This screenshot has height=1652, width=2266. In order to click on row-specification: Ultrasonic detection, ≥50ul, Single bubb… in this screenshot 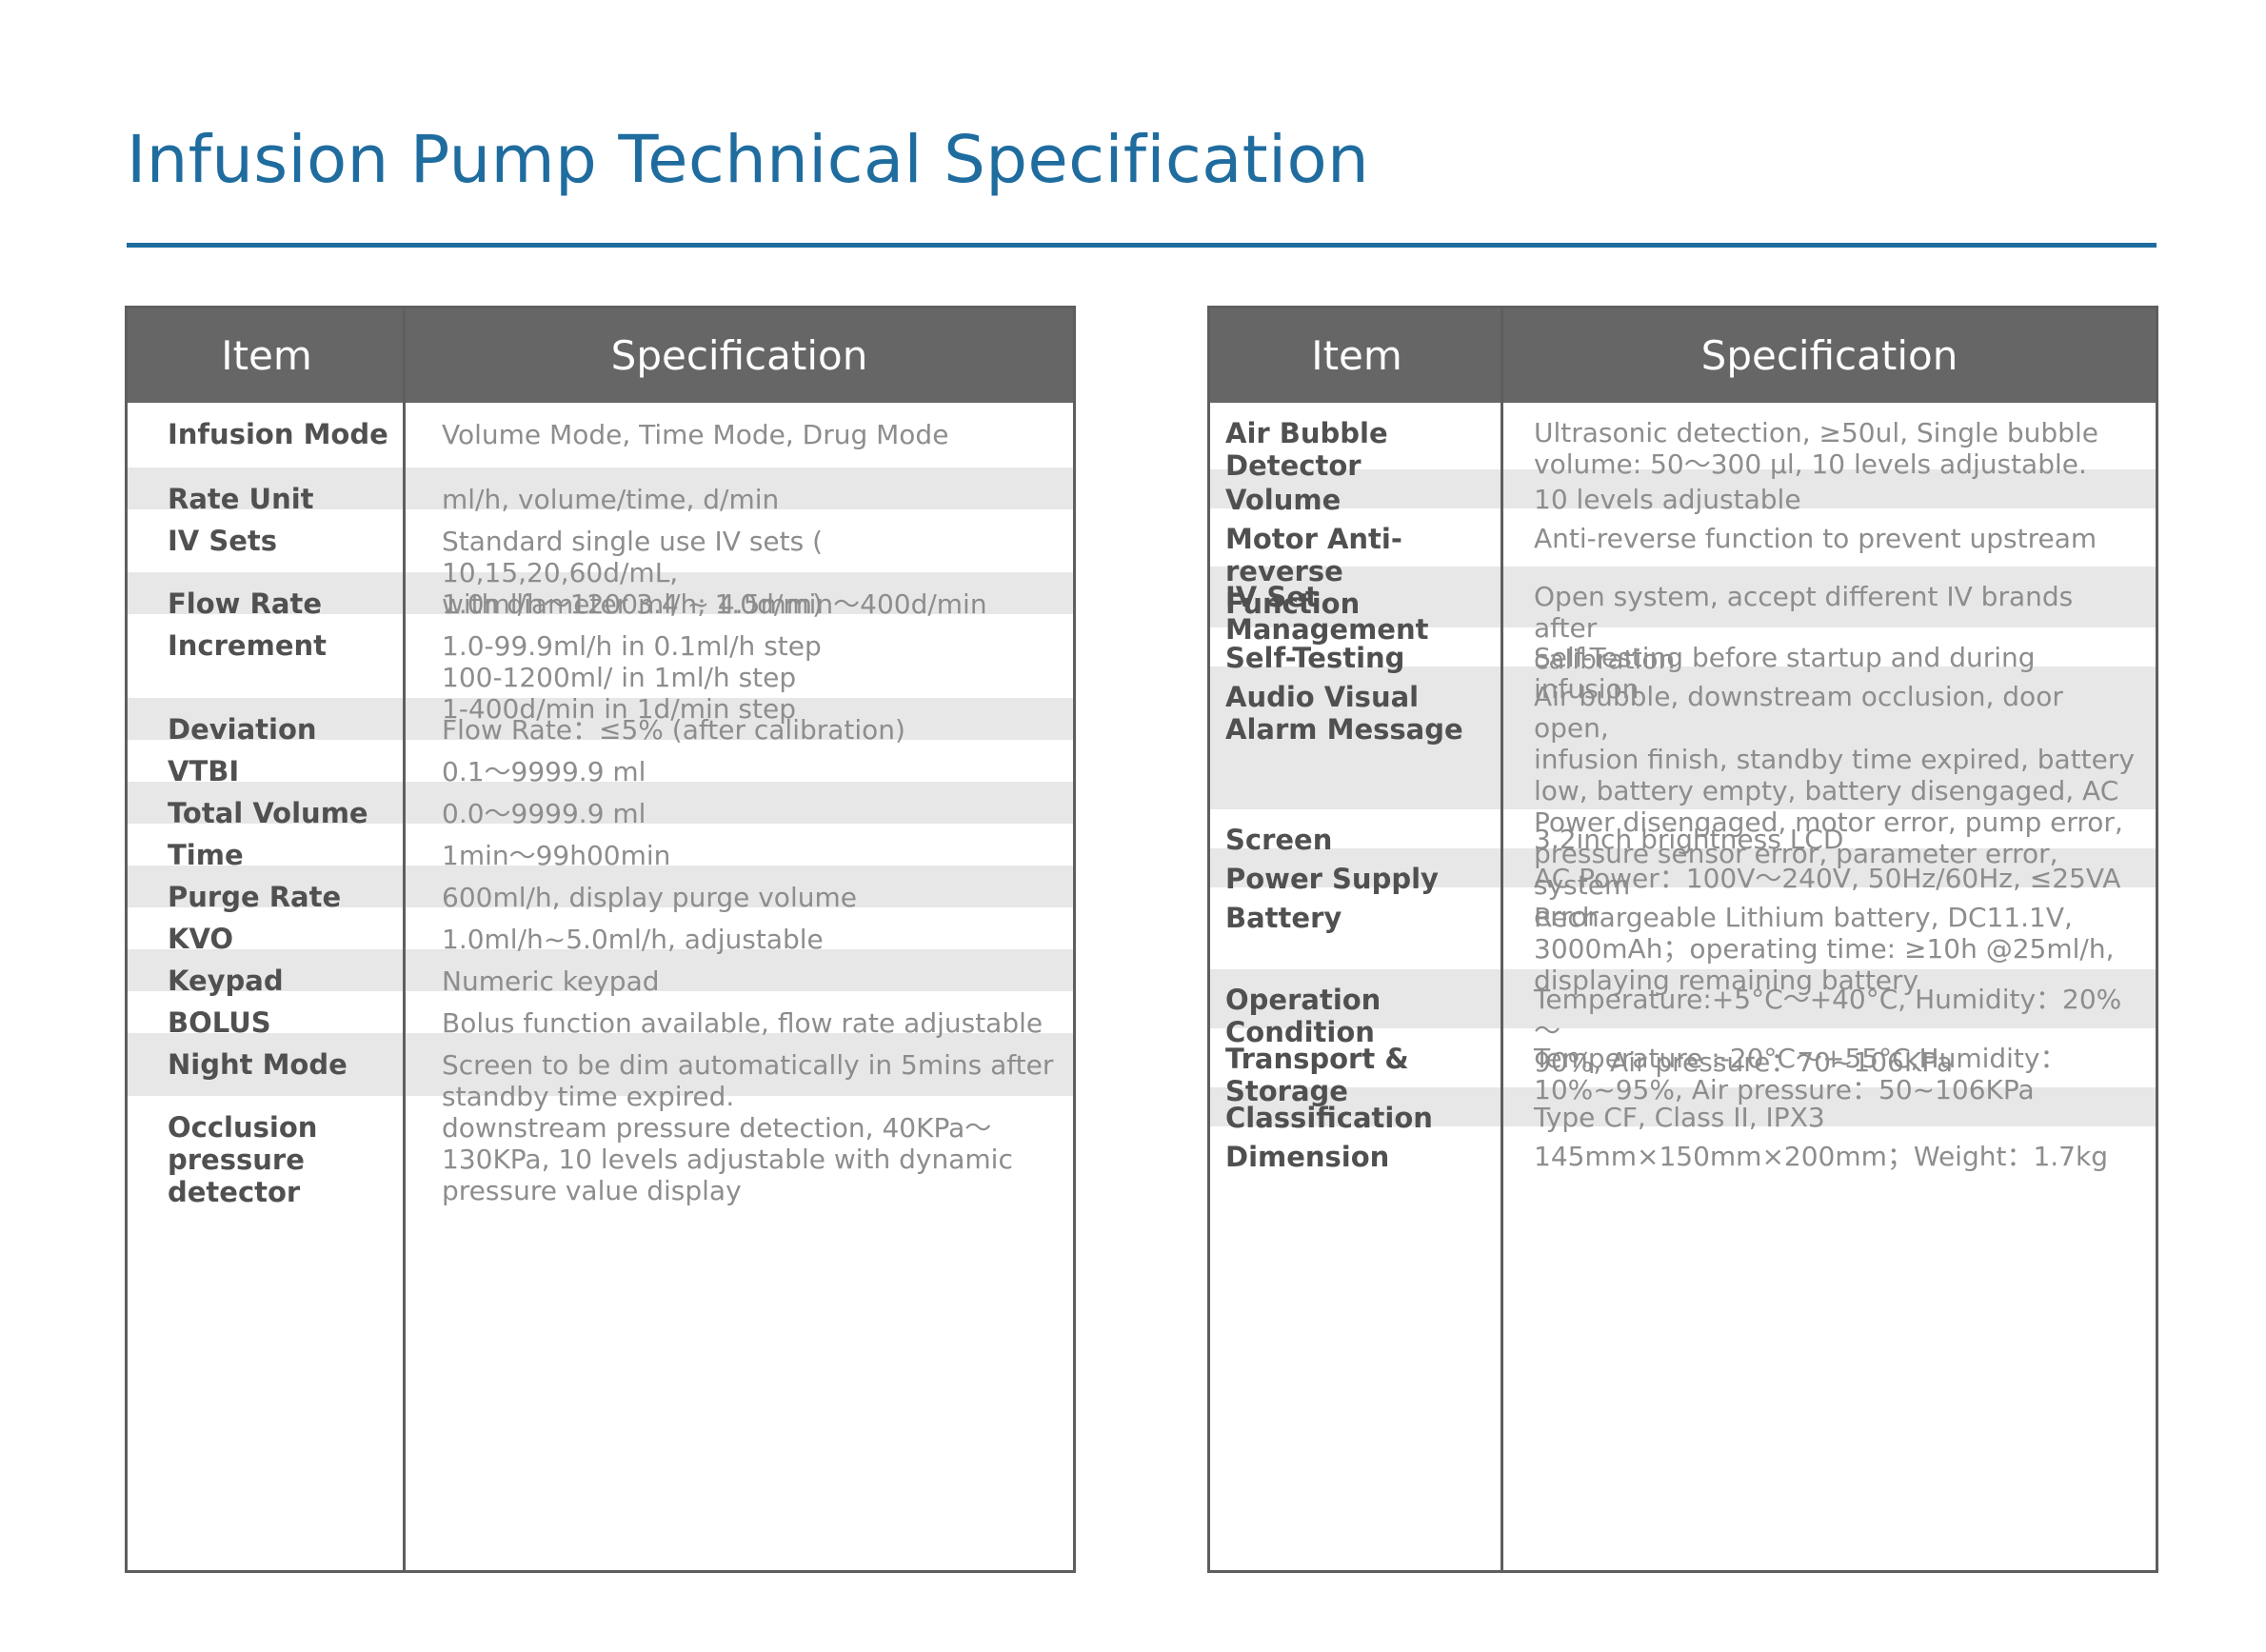, I will do `click(1829, 441)`.